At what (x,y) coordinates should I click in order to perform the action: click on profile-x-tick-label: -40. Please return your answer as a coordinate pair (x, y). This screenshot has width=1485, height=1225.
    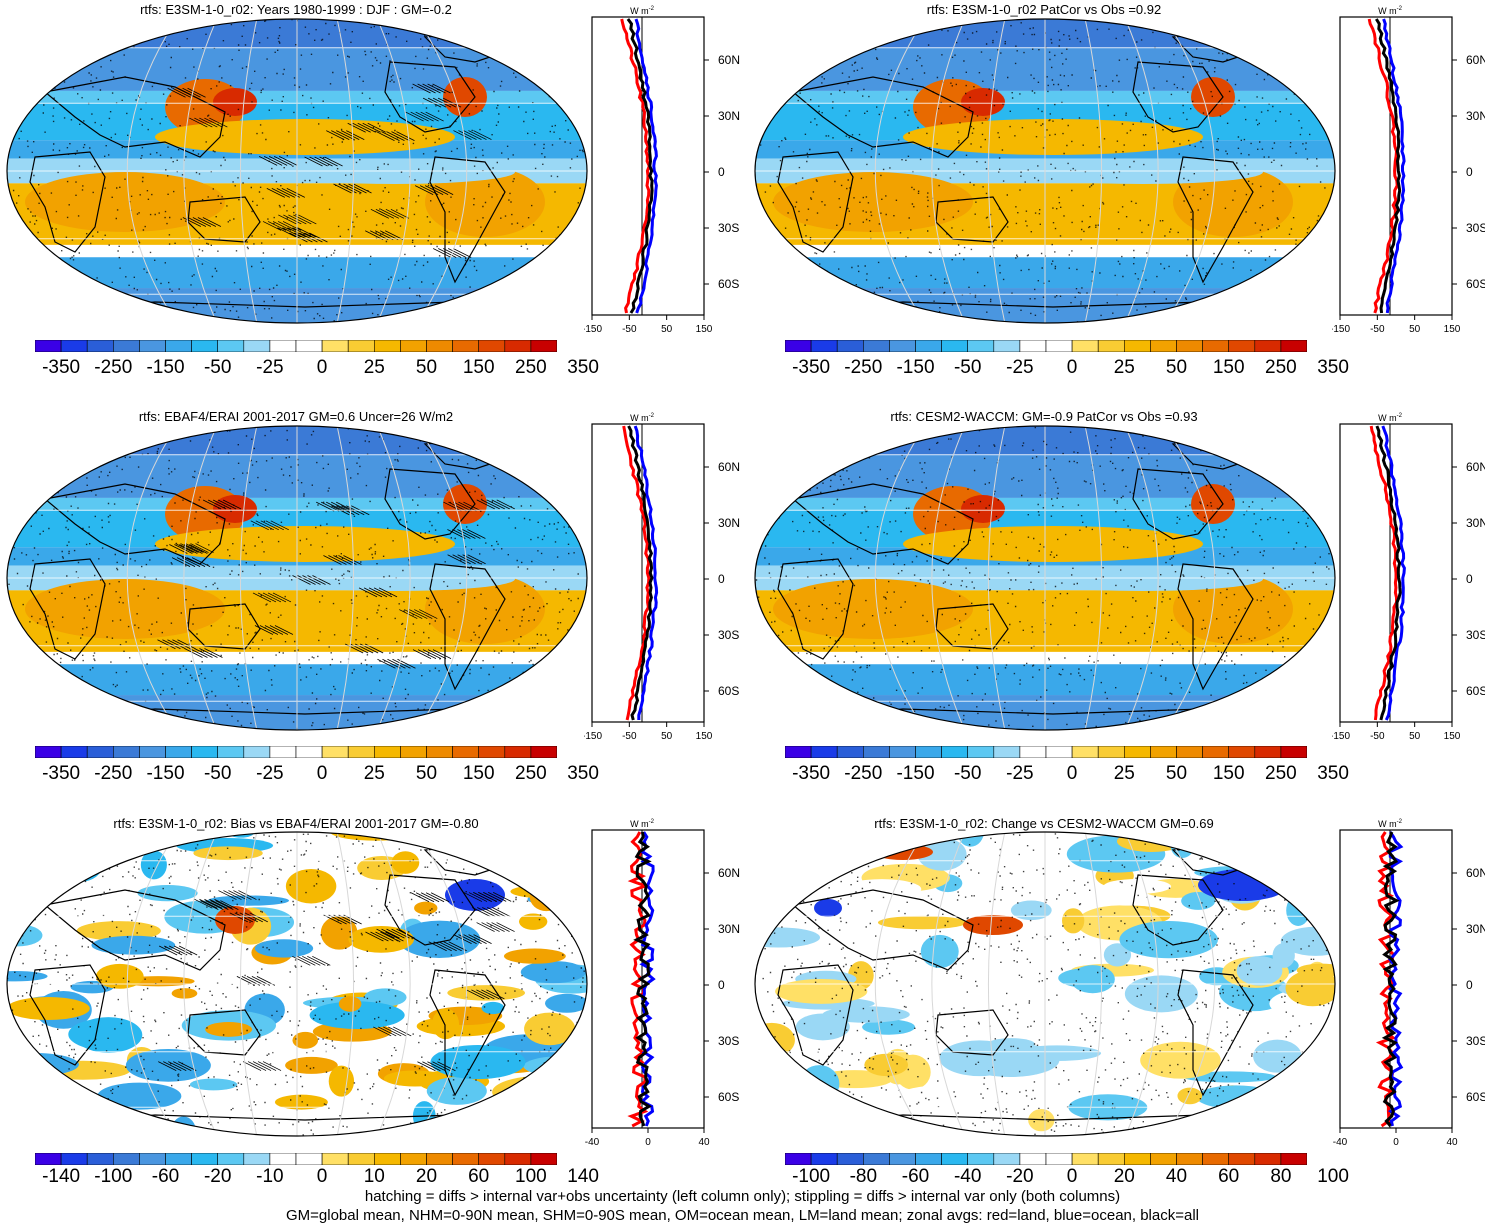
    Looking at the image, I should click on (592, 1142).